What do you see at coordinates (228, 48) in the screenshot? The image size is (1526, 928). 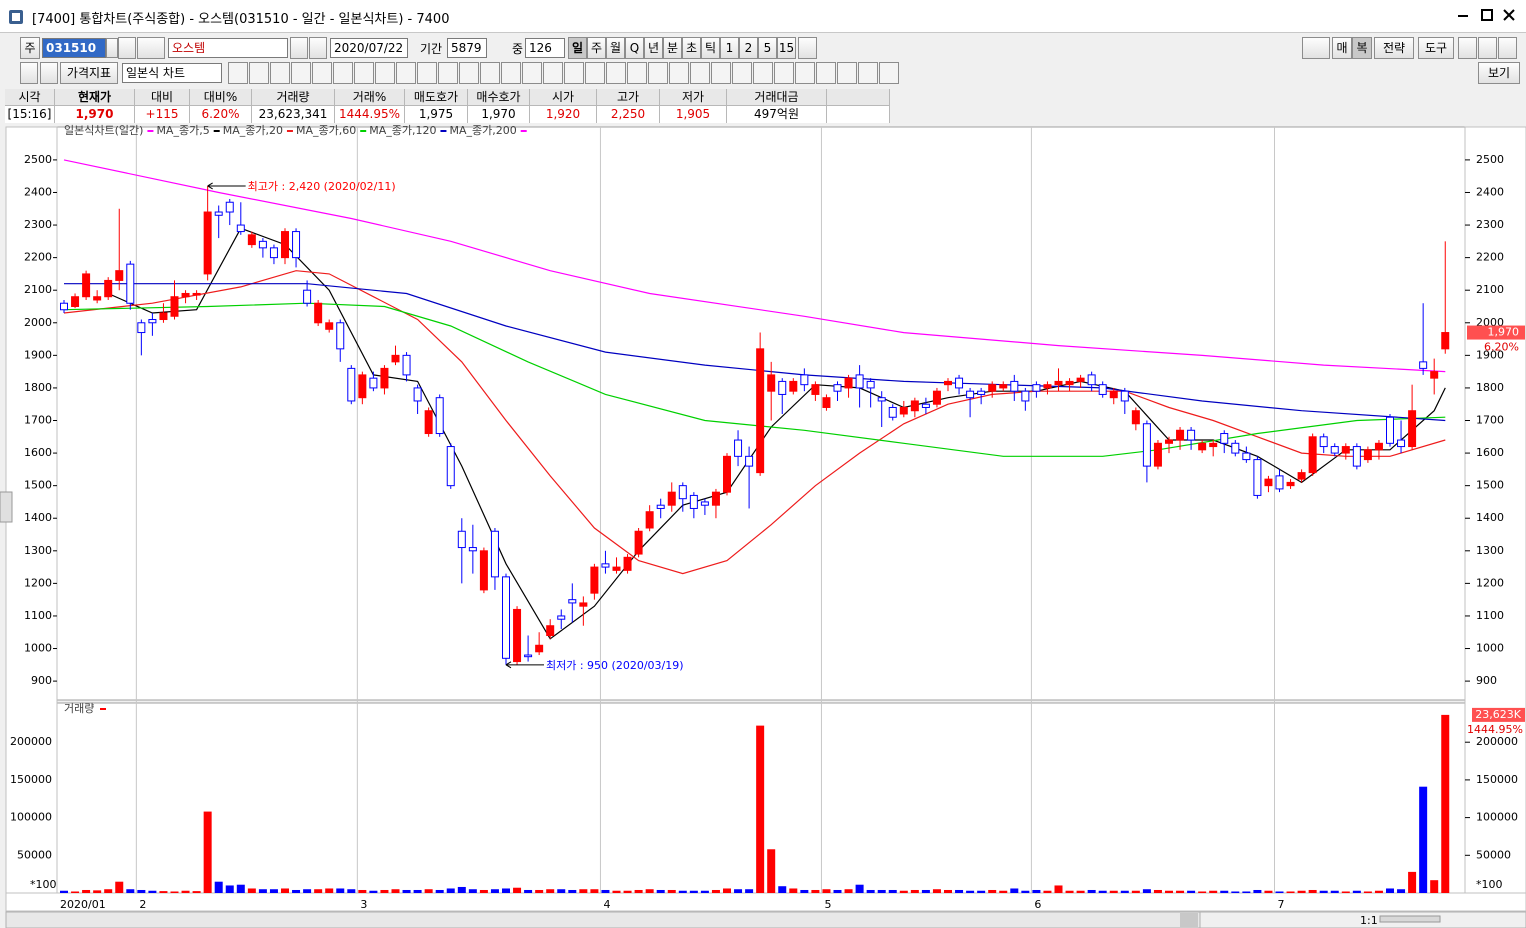 I see `name-input: 오스템` at bounding box center [228, 48].